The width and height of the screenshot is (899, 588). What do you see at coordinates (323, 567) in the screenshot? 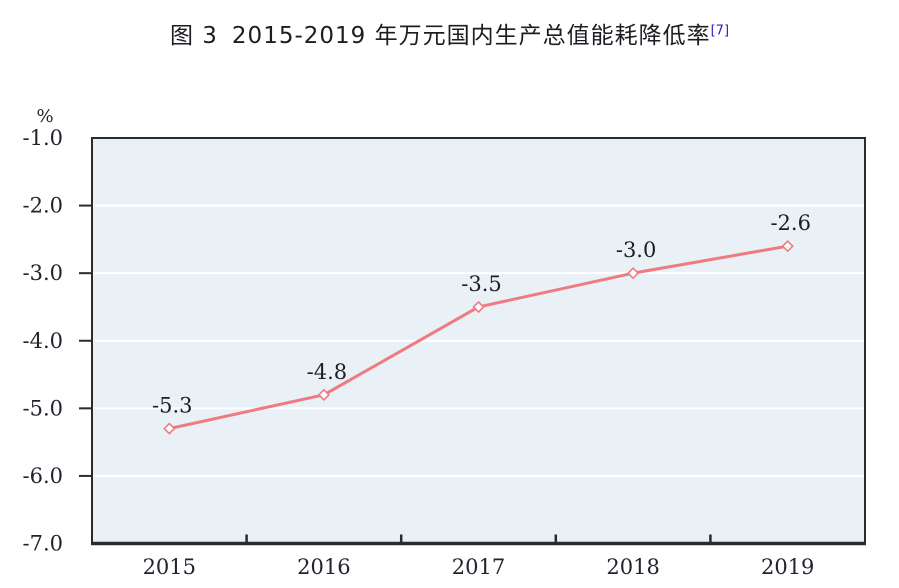
I see `x-tick-label: 2016` at bounding box center [323, 567].